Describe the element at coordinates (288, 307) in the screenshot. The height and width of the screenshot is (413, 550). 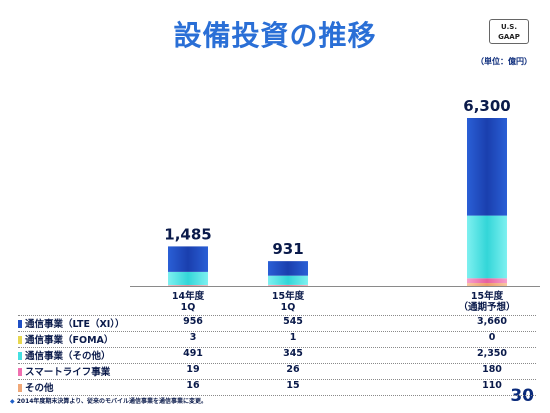
I see `category-label-2-line2: 1Q` at that location.